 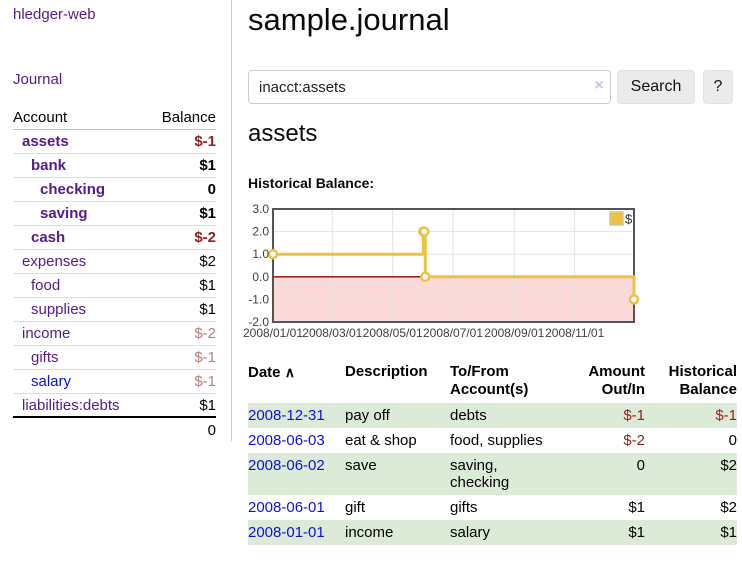 I want to click on account-row-assets: assets $-1, so click(x=114, y=142).